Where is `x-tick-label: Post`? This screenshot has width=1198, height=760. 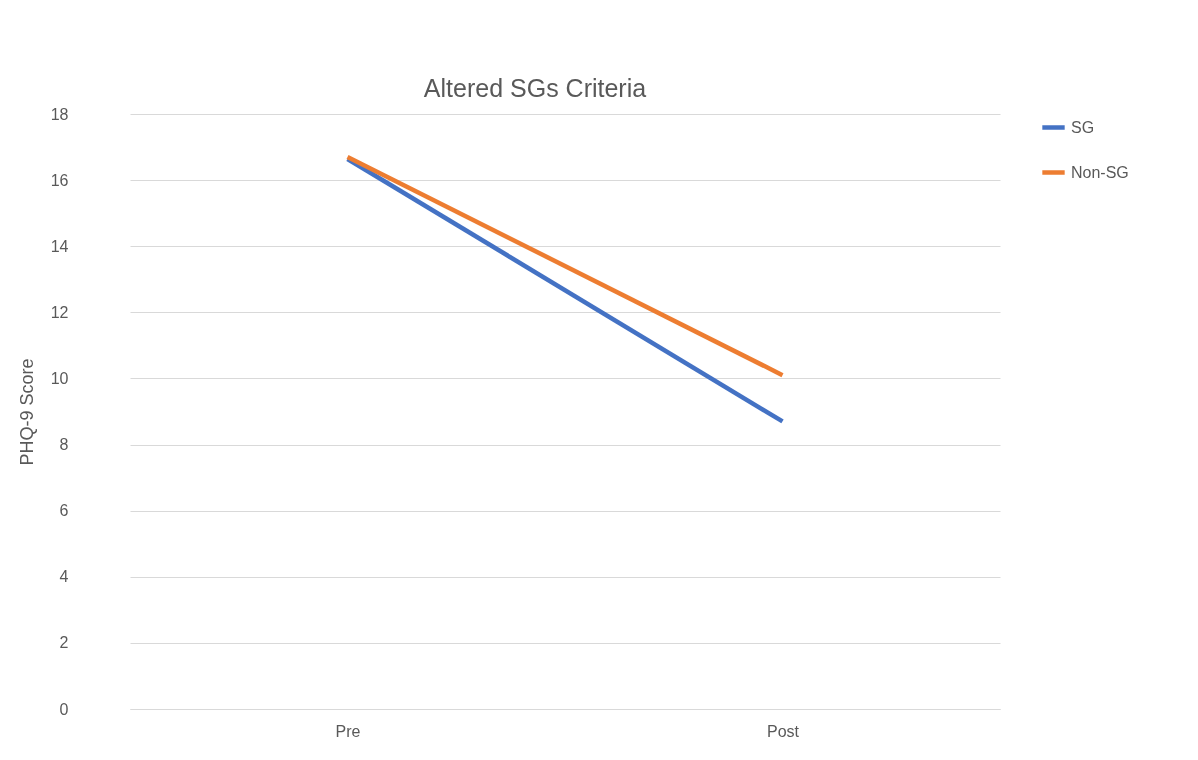
x-tick-label: Post is located at coordinates (783, 731).